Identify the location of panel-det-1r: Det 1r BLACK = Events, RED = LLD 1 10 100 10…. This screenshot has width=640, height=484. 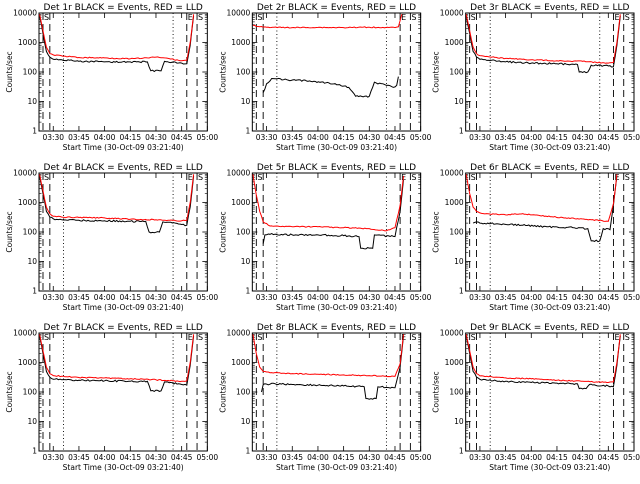
(111, 77).